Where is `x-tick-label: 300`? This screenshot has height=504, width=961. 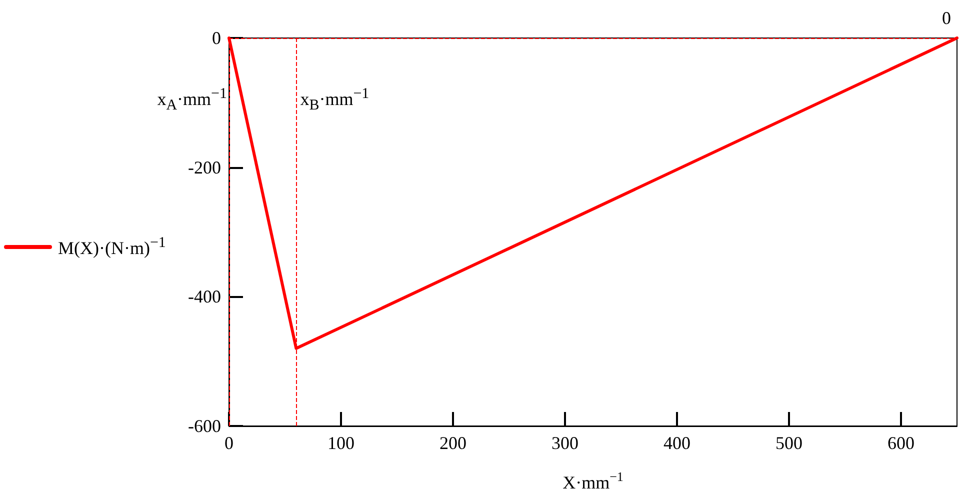 x-tick-label: 300 is located at coordinates (565, 443).